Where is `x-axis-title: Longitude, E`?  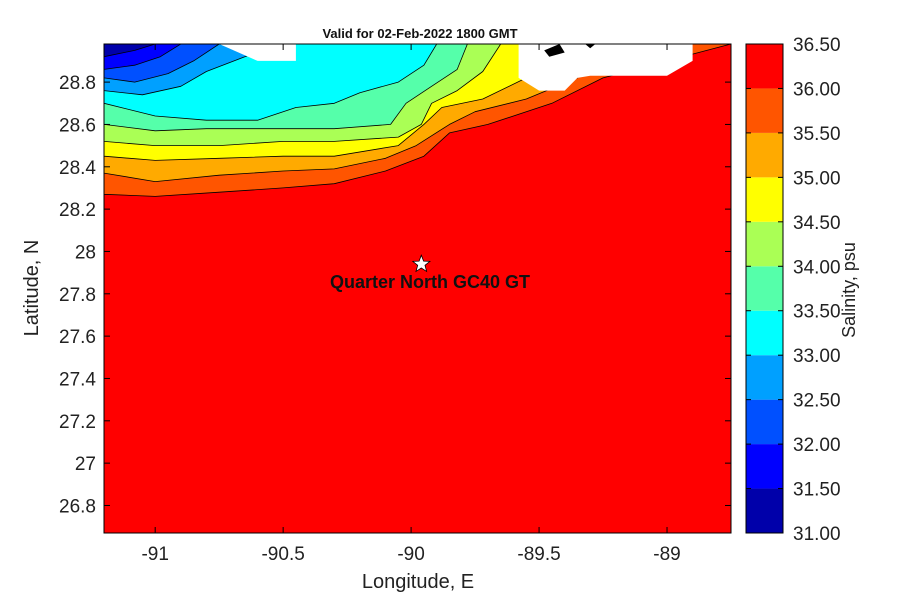 x-axis-title: Longitude, E is located at coordinates (418, 582).